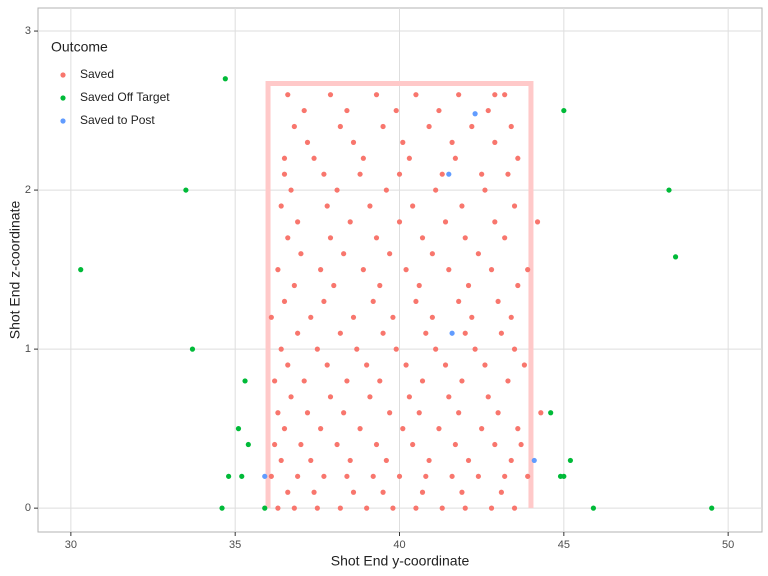 This screenshot has width=768, height=576. Describe the element at coordinates (28, 508) in the screenshot. I see `y-tick-label: 0` at that location.